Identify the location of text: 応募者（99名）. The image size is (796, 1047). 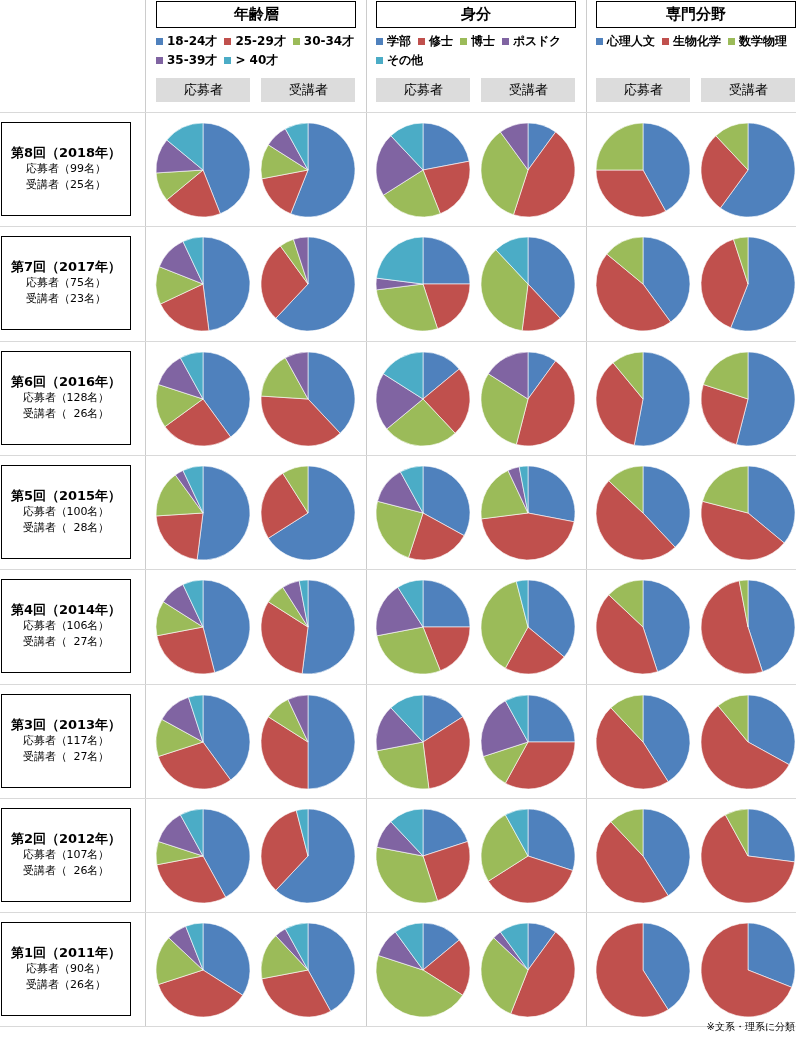
(66, 169).